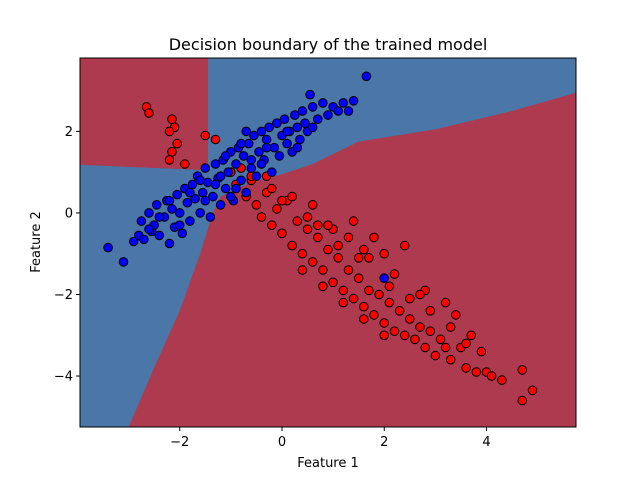 This screenshot has height=480, width=640. I want to click on chart-title: Decision boundary of the trained model, so click(328, 44).